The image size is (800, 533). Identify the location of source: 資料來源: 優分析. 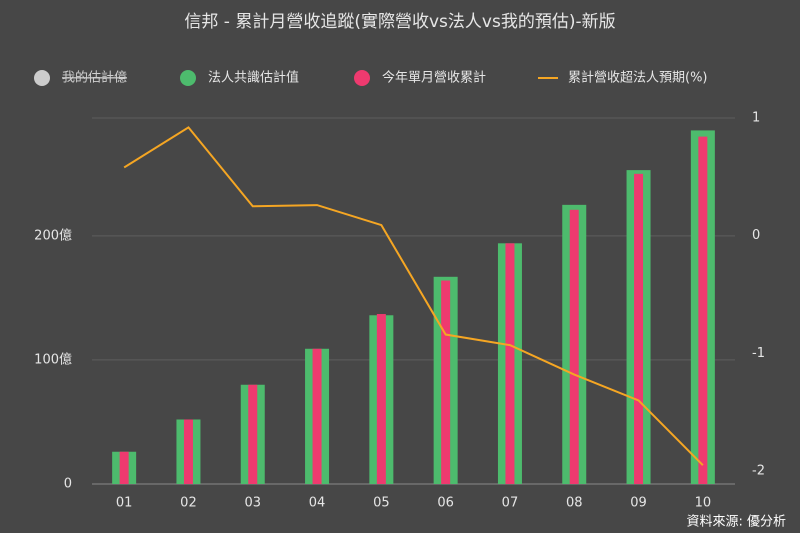
(736, 522).